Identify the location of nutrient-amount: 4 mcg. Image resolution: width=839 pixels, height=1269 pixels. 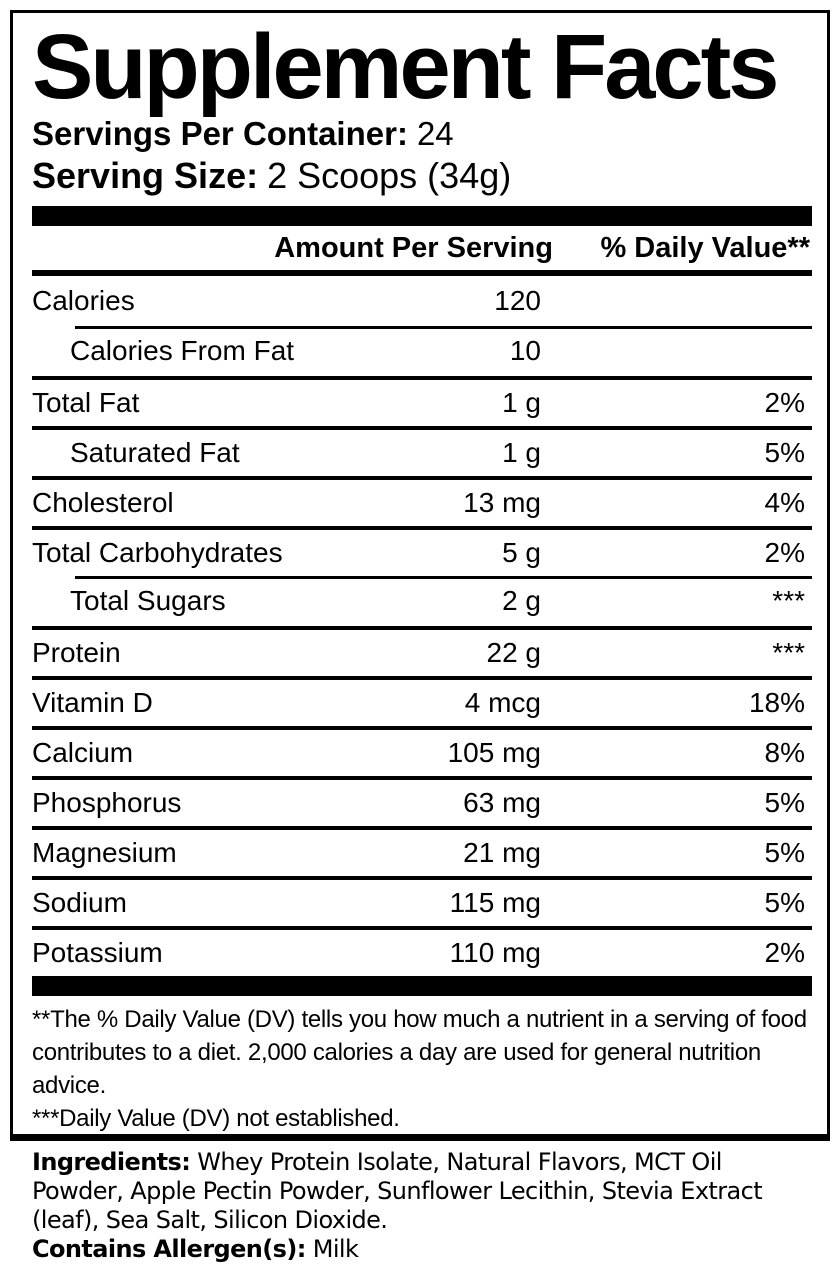
(502, 703).